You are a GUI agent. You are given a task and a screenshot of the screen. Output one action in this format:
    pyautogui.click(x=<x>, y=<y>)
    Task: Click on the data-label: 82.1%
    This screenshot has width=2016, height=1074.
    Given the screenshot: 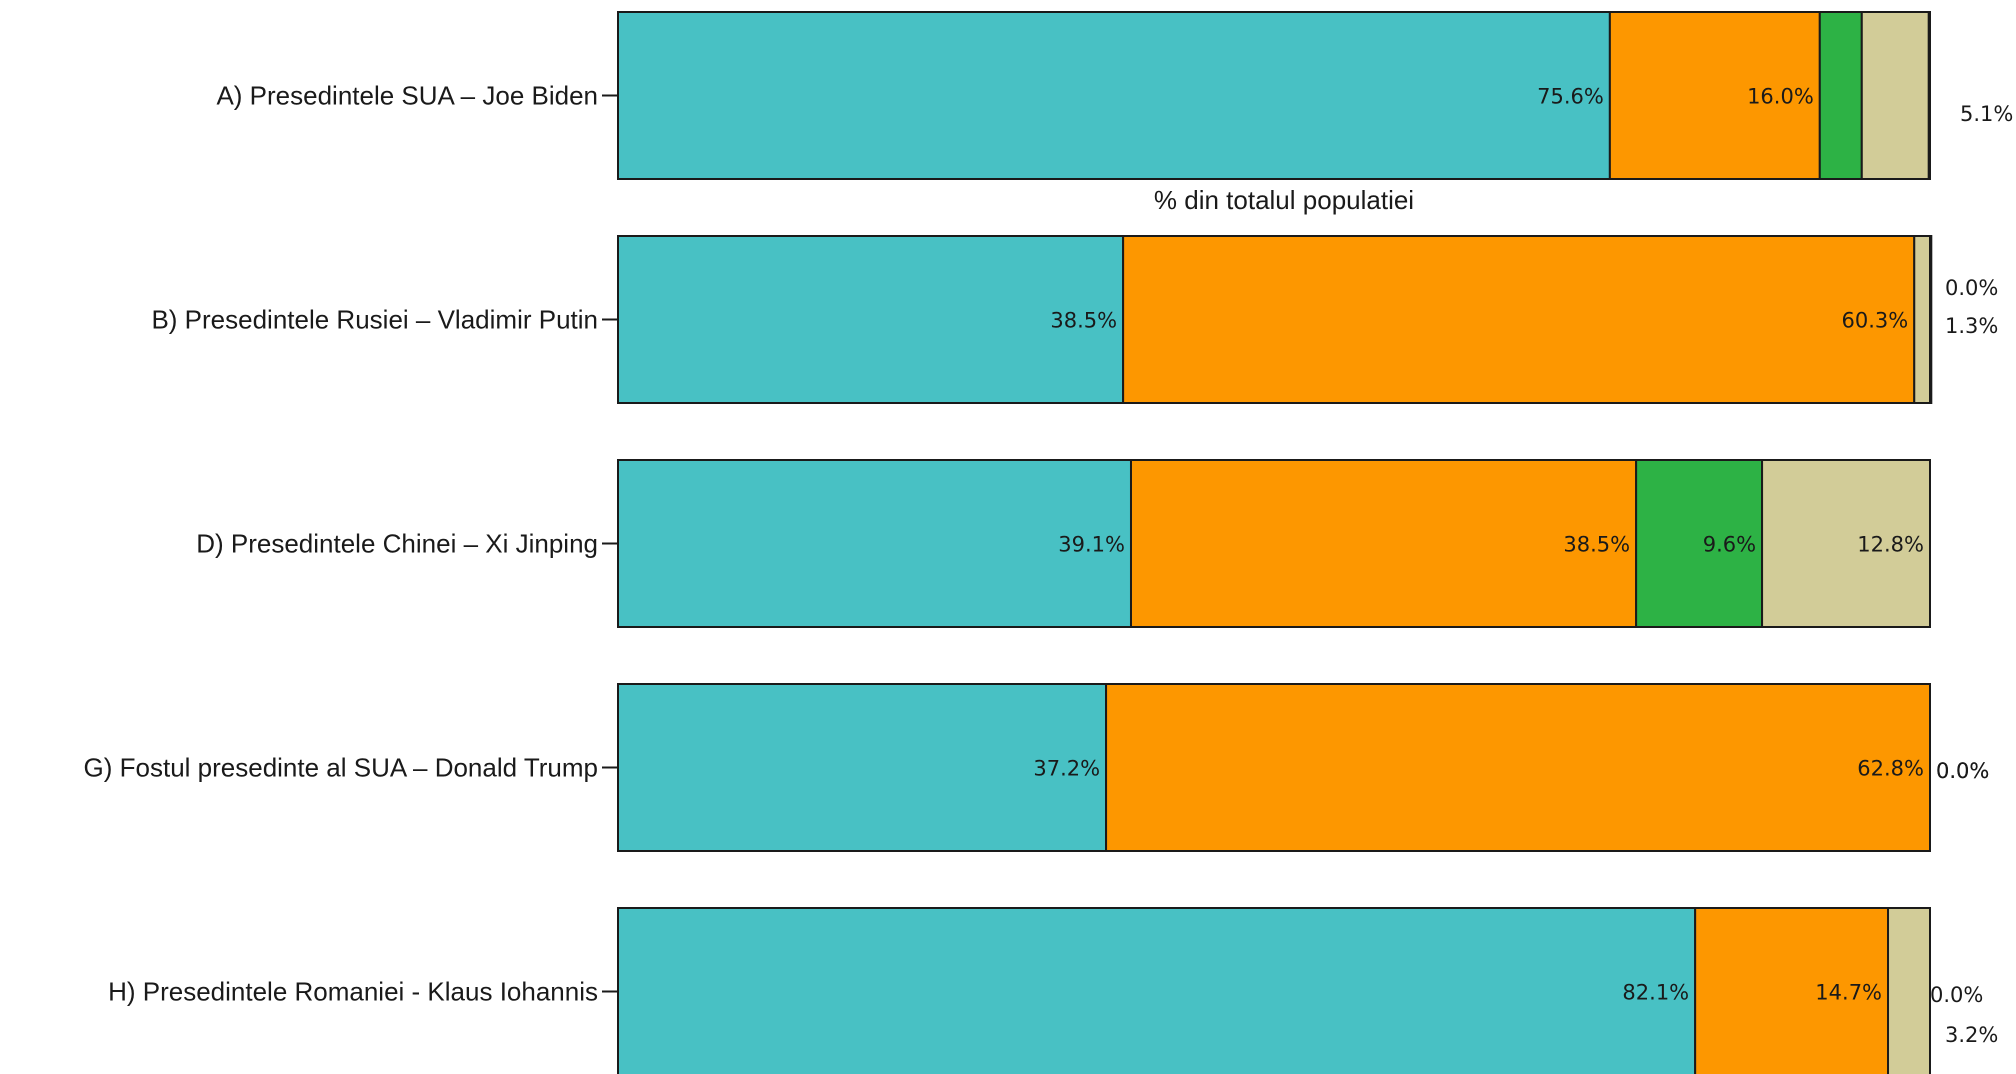 What is the action you would take?
    pyautogui.click(x=1655, y=993)
    